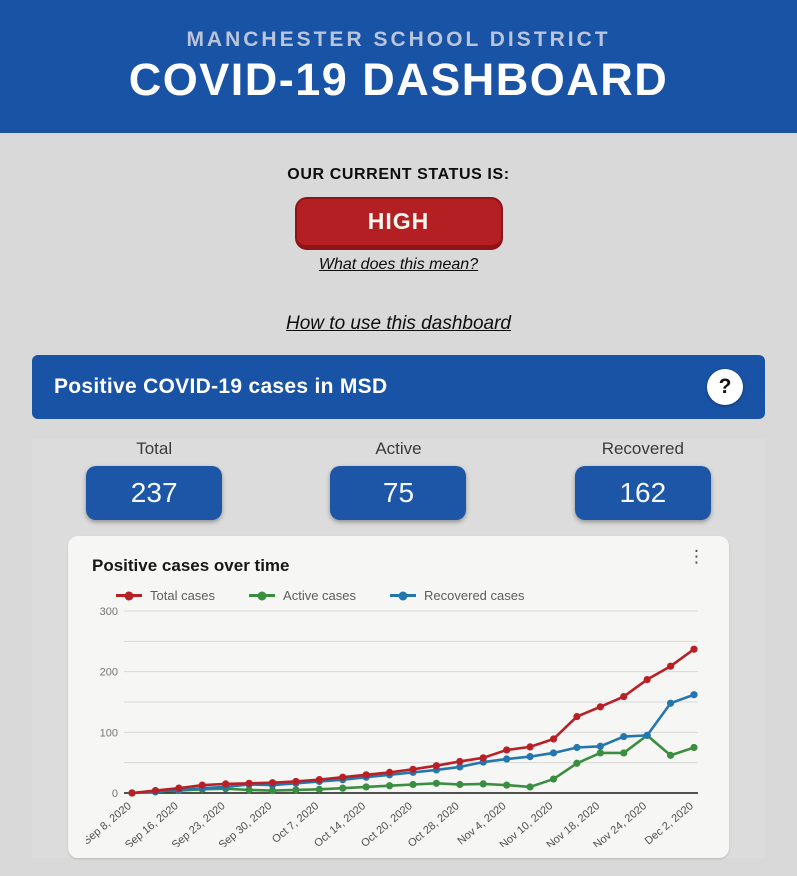 This screenshot has width=797, height=876. What do you see at coordinates (642, 493) in the screenshot?
I see `stat-recovered-value: 162` at bounding box center [642, 493].